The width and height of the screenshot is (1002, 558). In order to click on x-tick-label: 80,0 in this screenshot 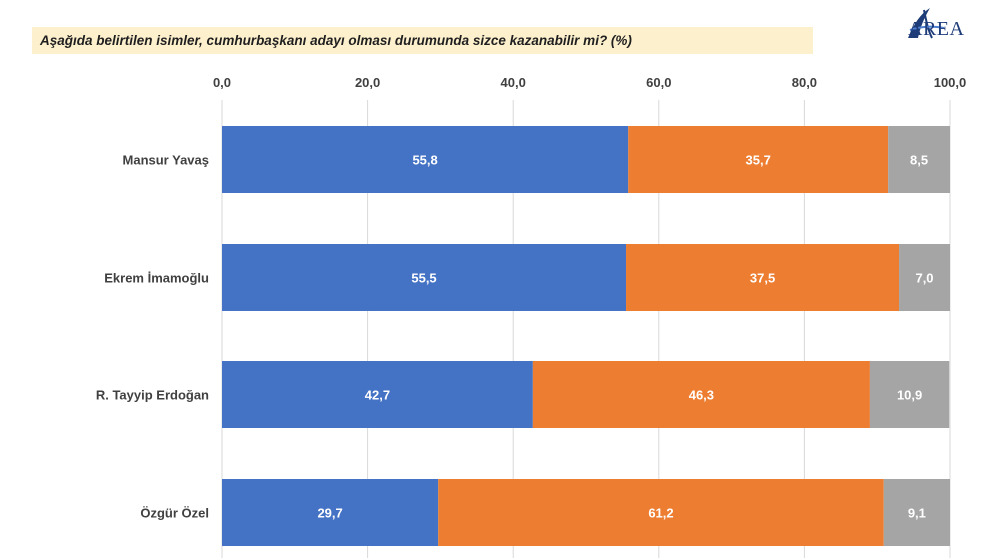, I will do `click(804, 82)`.